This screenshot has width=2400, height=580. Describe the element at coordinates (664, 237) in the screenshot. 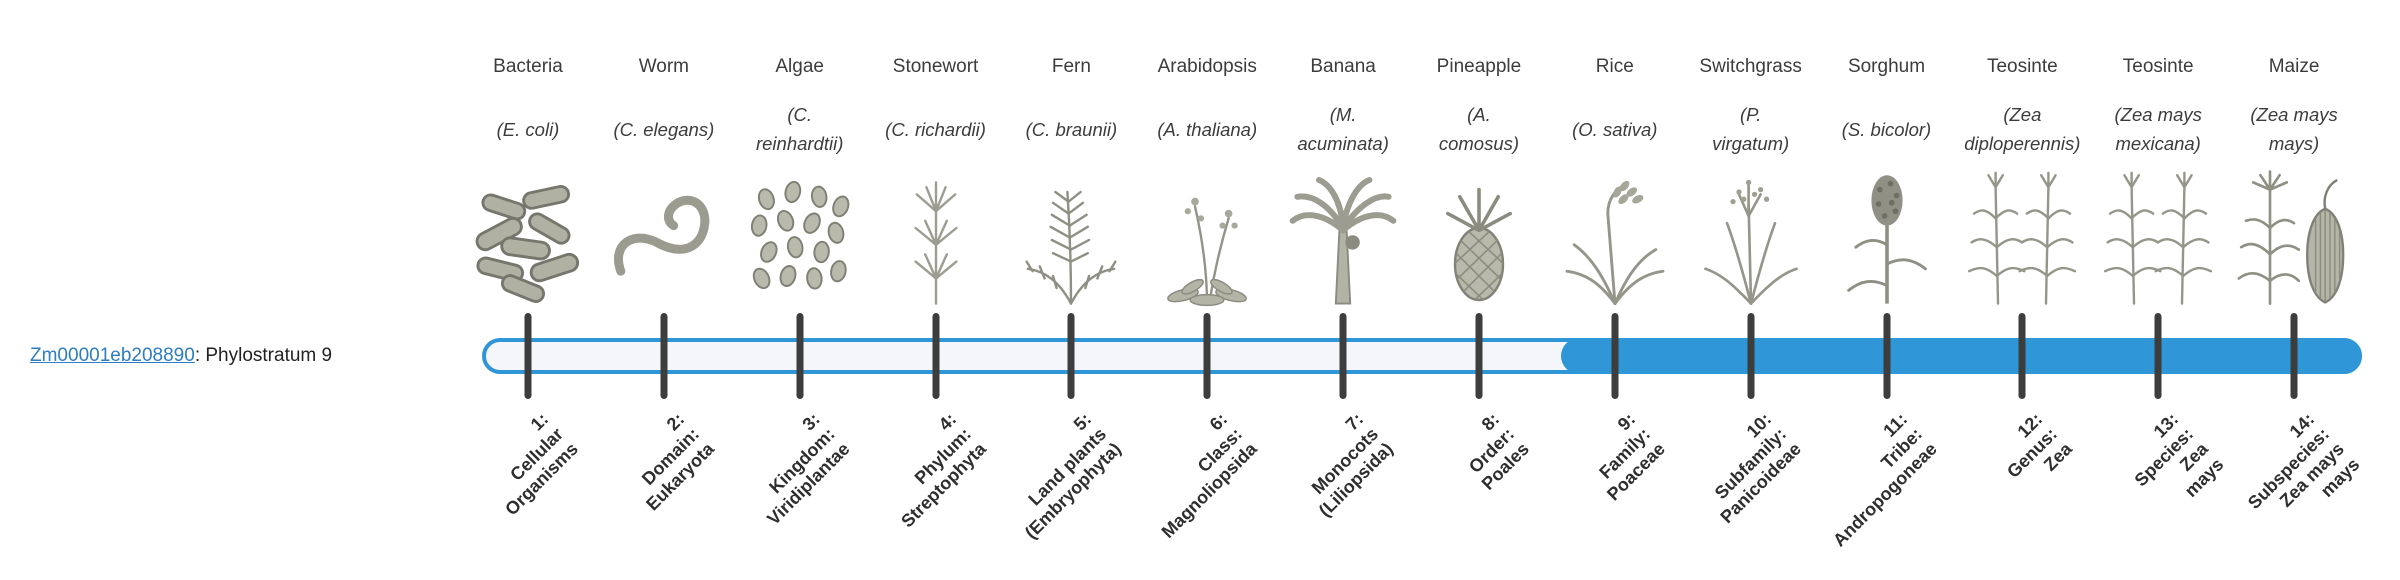

I see `worm-illustration` at that location.